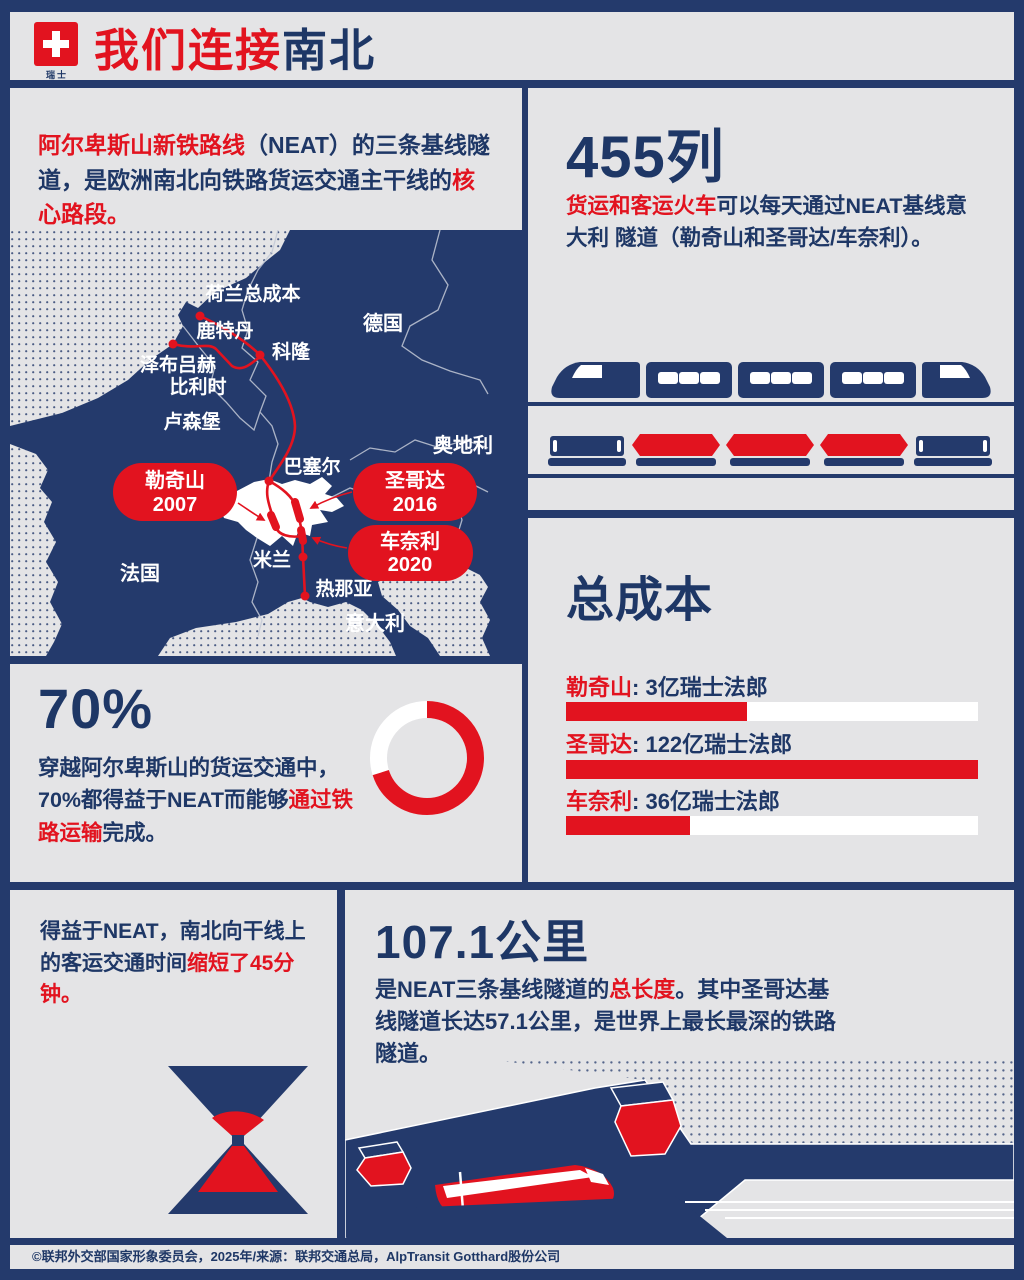 The height and width of the screenshot is (1280, 1024). I want to click on switzerland-shape, so click(282, 511).